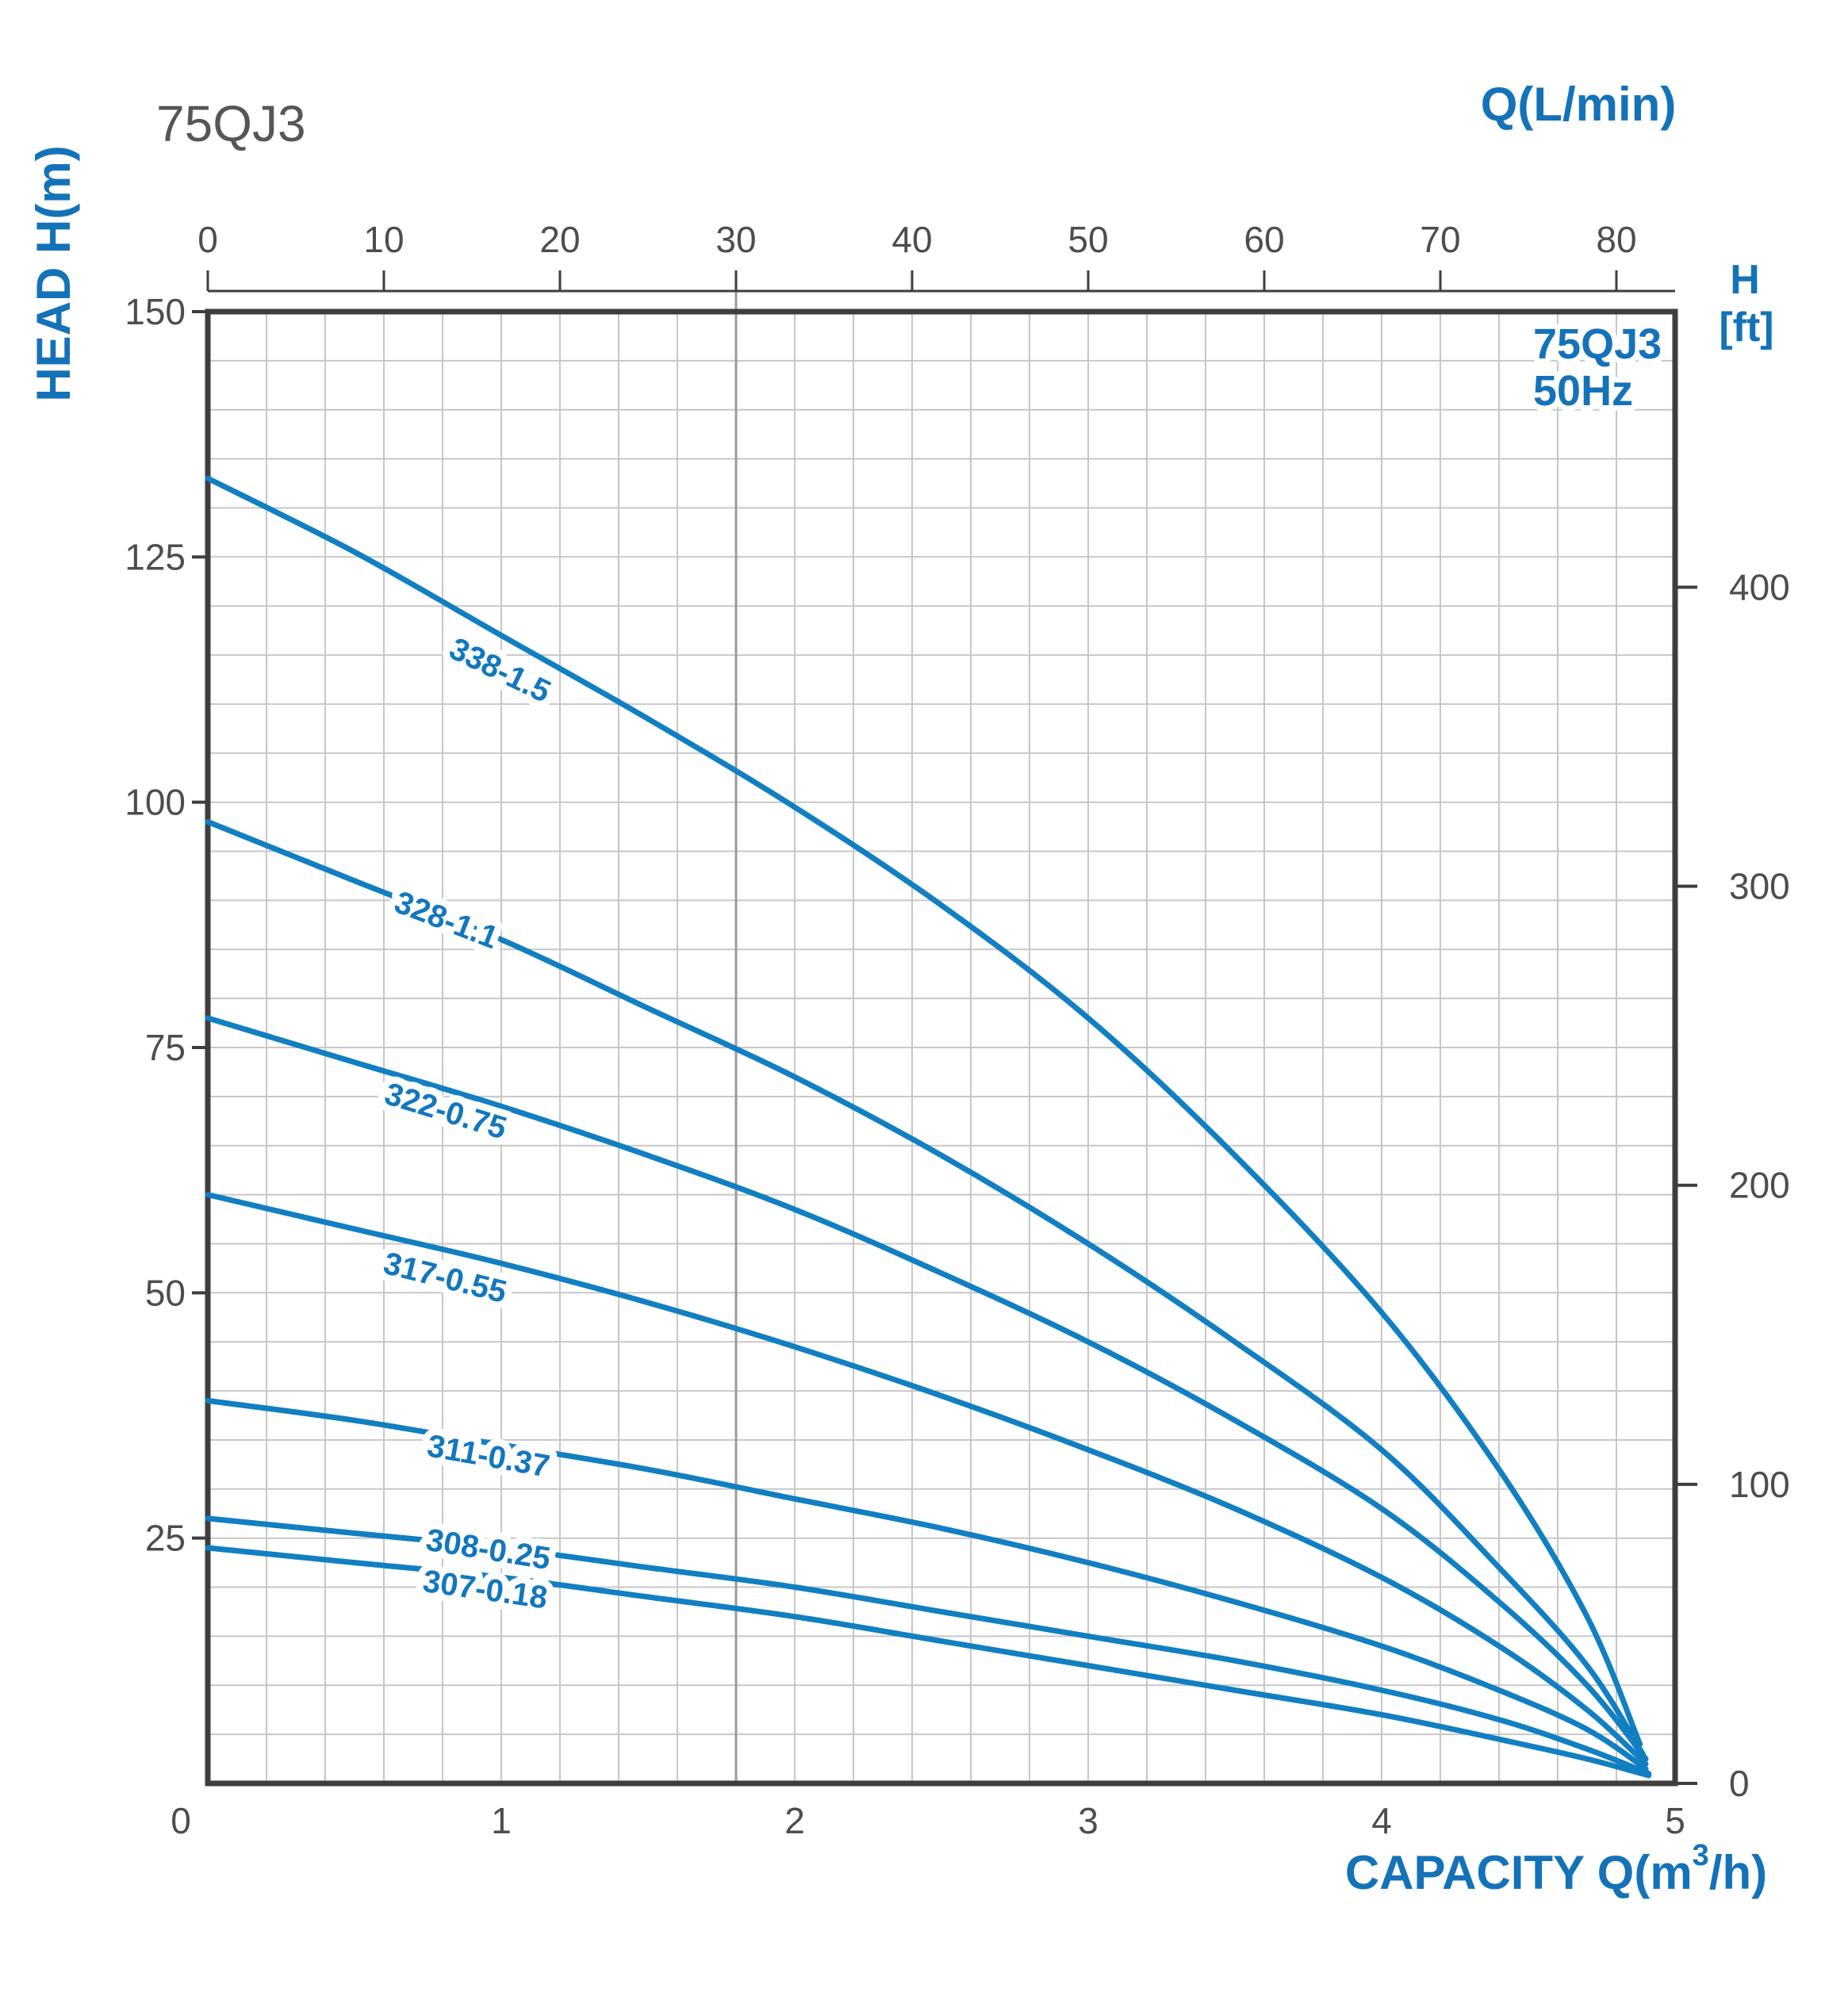 This screenshot has width=1848, height=2007. I want to click on right-axis-tick-label: 0, so click(1739, 1783).